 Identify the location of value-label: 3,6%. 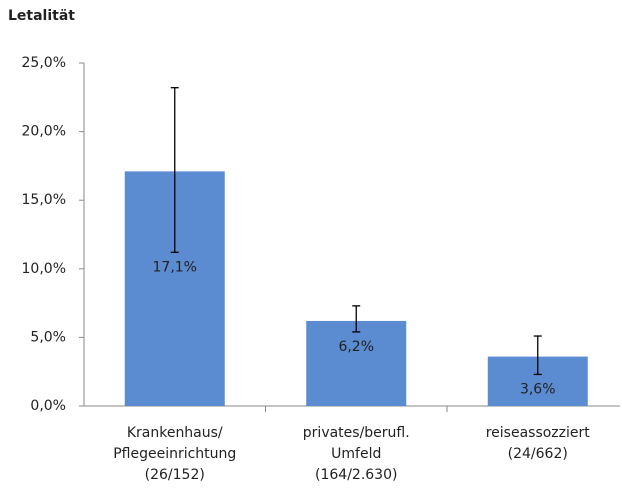
(538, 389).